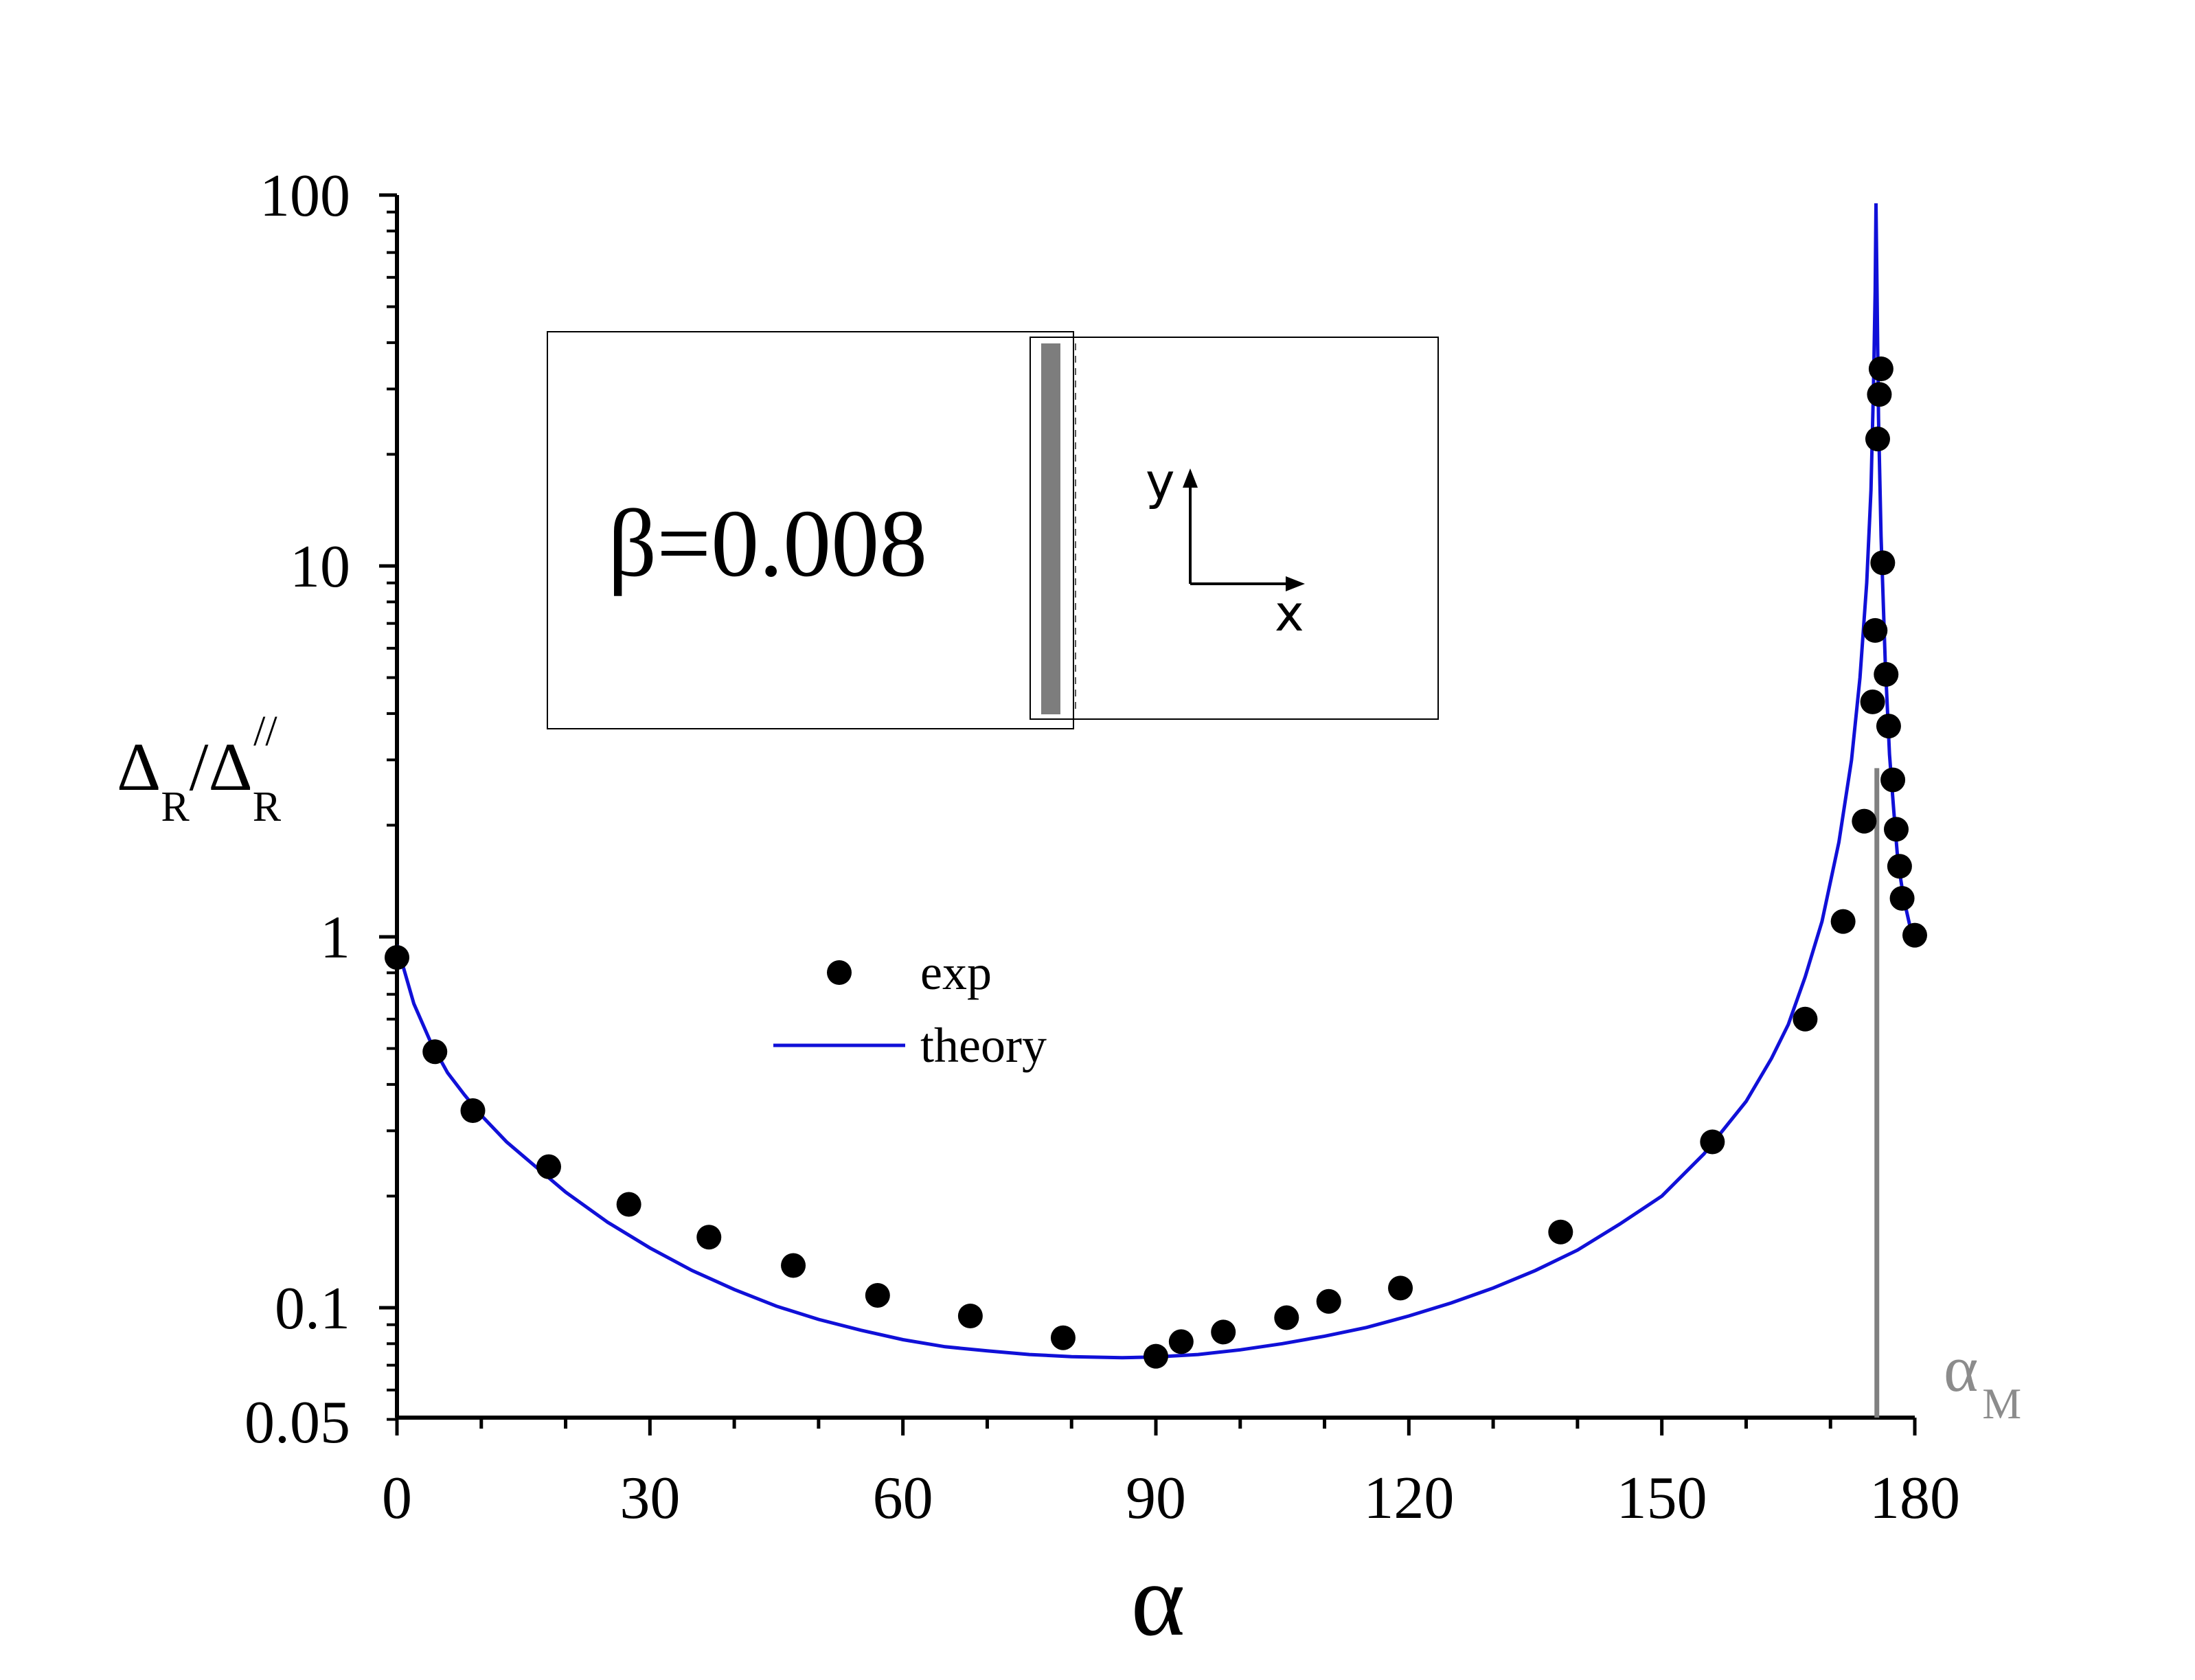 This screenshot has width=2195, height=1680. Describe the element at coordinates (984, 1045) in the screenshot. I see `legend-theory-label: theory` at that location.